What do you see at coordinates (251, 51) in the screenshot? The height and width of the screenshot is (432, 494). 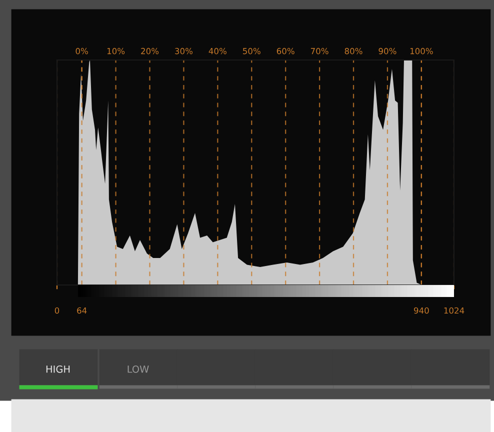 I see `x2-tick-label: 50%` at bounding box center [251, 51].